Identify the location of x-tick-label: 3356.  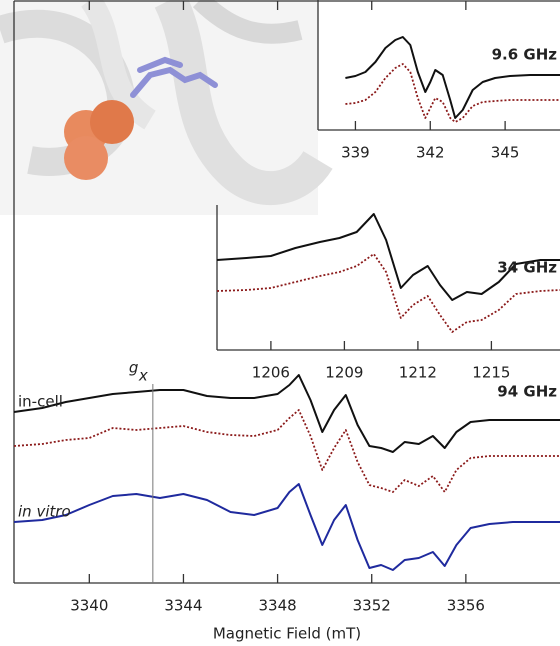
(466, 606).